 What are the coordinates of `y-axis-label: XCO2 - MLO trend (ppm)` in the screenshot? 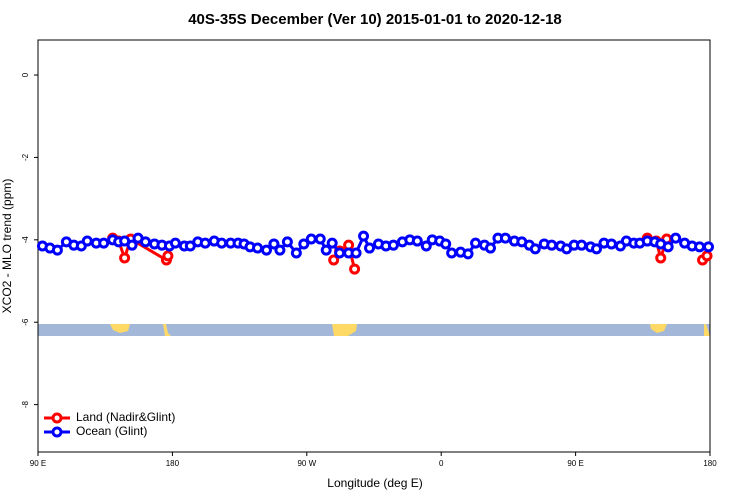 It's located at (7, 246).